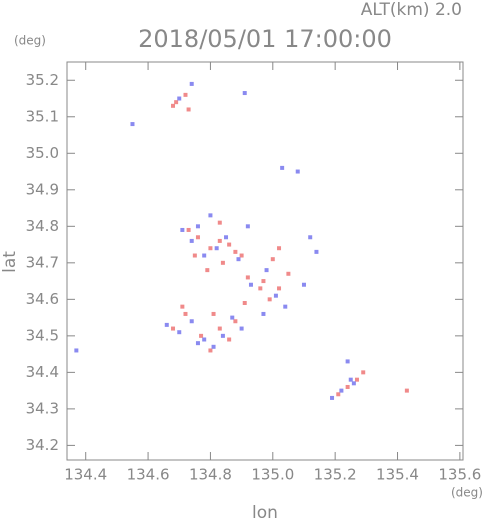 The width and height of the screenshot is (491, 525). I want to click on x-tick-label: 135.4, so click(397, 475).